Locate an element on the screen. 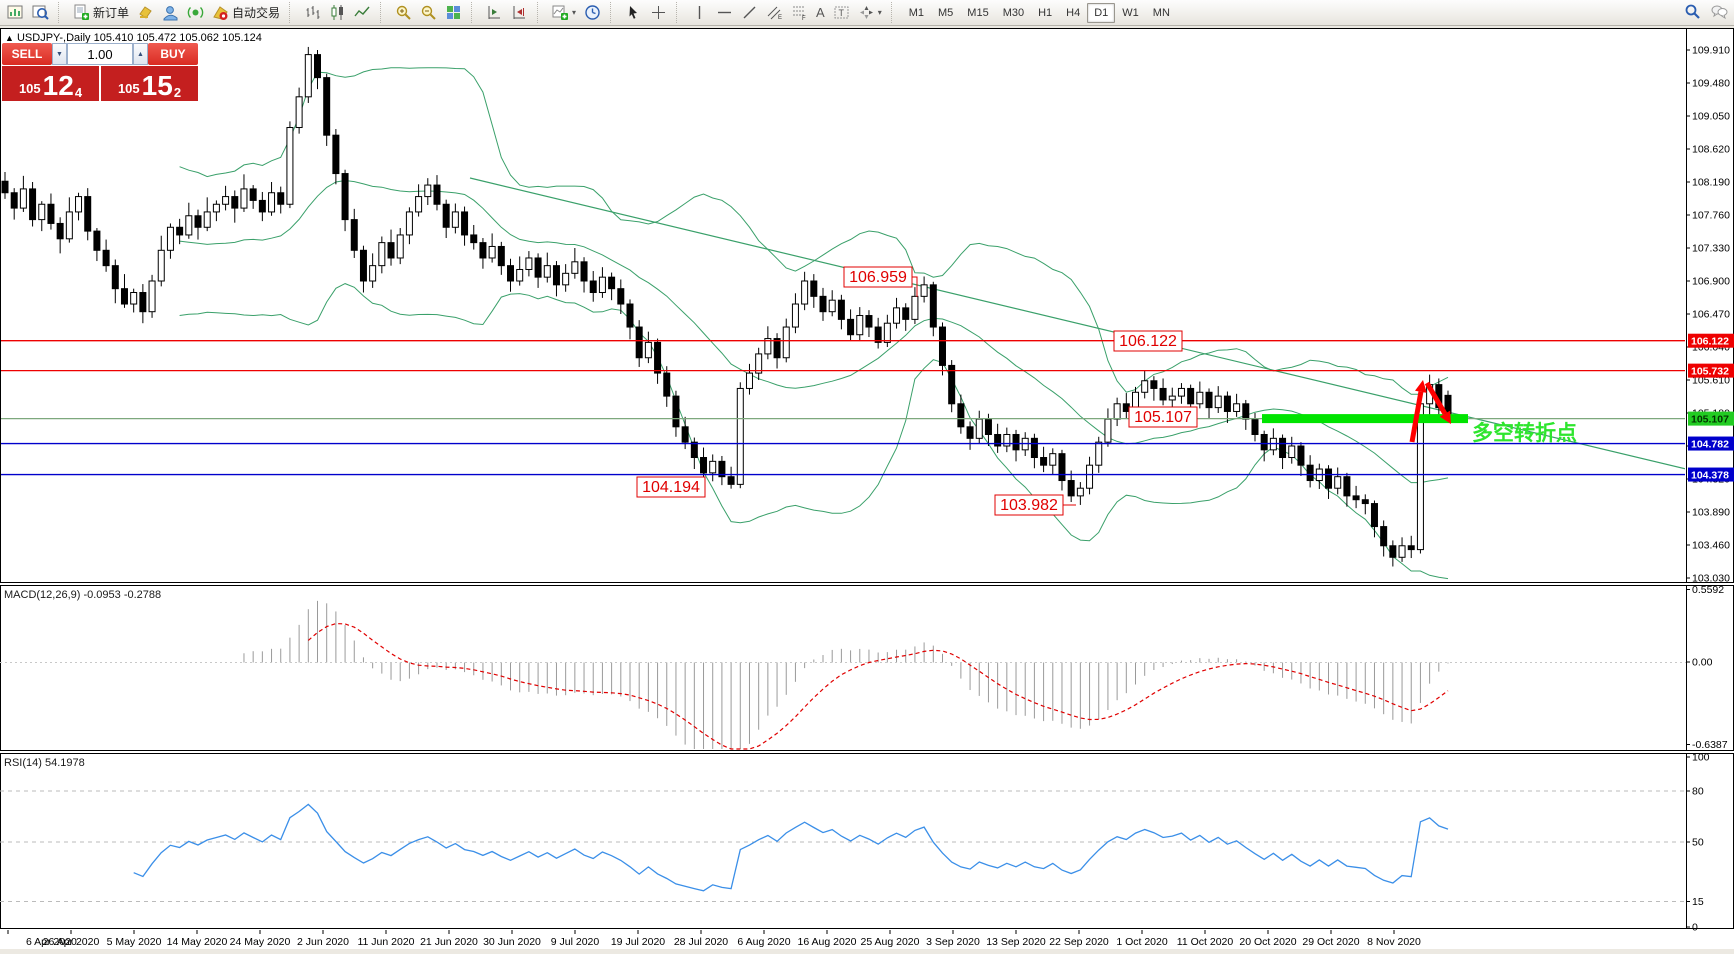  chart-window-button is located at coordinates (15, 12).